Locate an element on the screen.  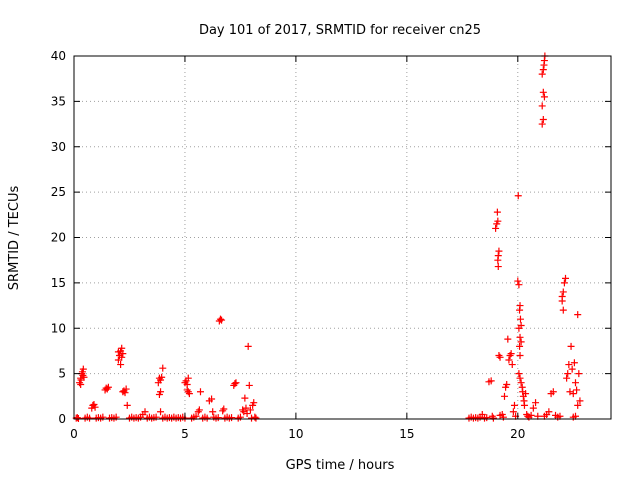
y-tick-label: 5 is located at coordinates (62, 374).